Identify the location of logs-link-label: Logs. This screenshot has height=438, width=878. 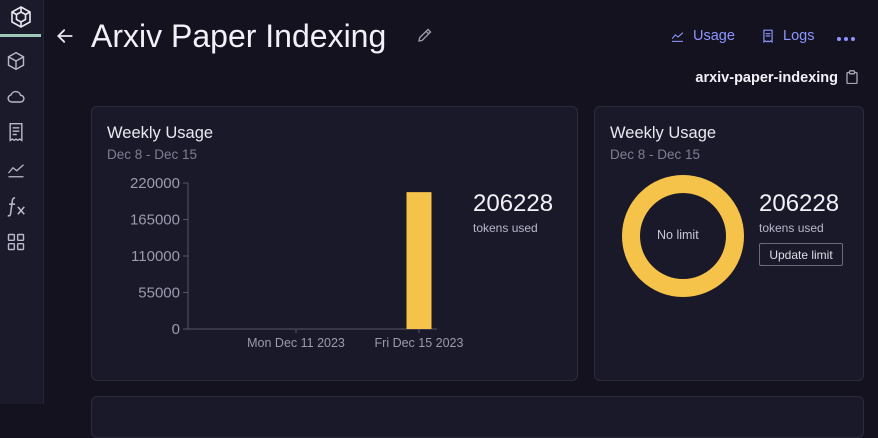
(799, 36).